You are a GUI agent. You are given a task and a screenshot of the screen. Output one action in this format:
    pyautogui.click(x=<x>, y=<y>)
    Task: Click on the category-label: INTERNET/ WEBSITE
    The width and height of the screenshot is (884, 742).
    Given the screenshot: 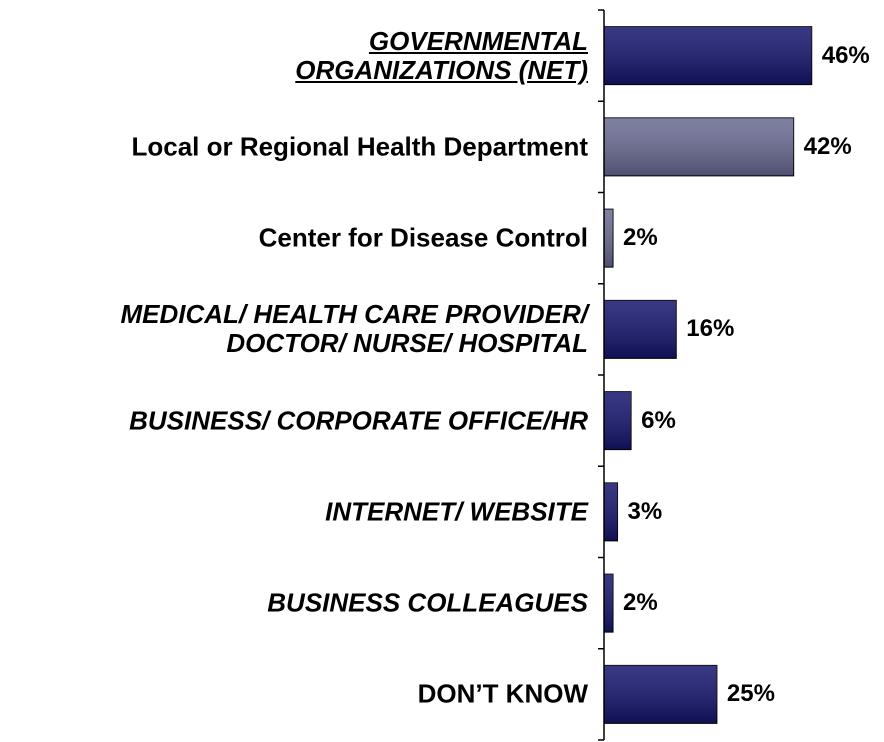 What is the action you would take?
    pyautogui.click(x=456, y=511)
    